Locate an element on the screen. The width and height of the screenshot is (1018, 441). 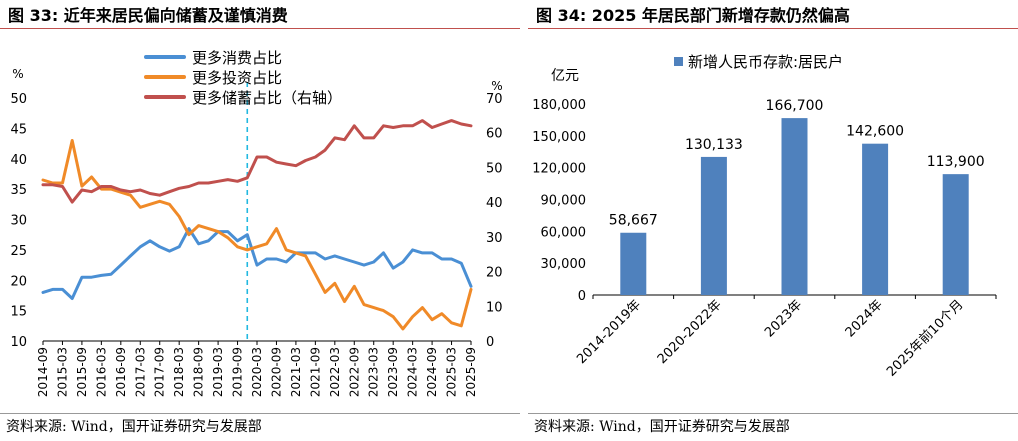
y-tick-label: 150,000 is located at coordinates (559, 137).